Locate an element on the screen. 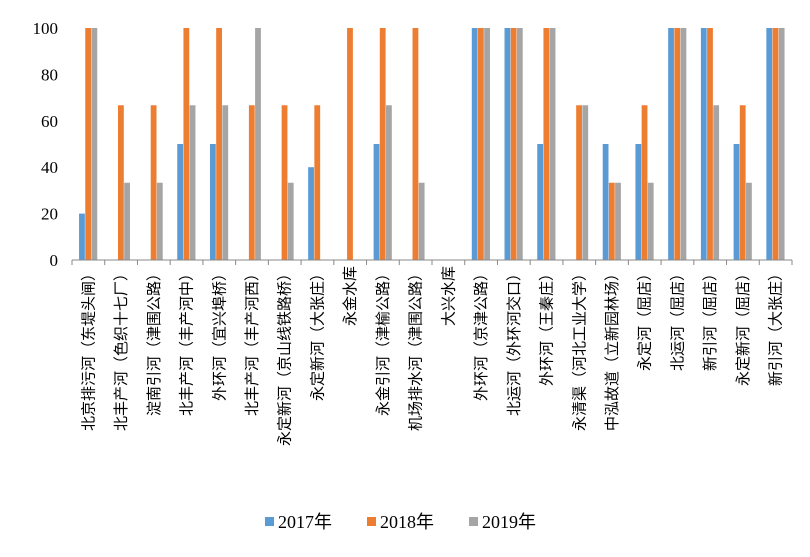  category-label: 外环河（宜兴埠桥） is located at coordinates (219, 333).